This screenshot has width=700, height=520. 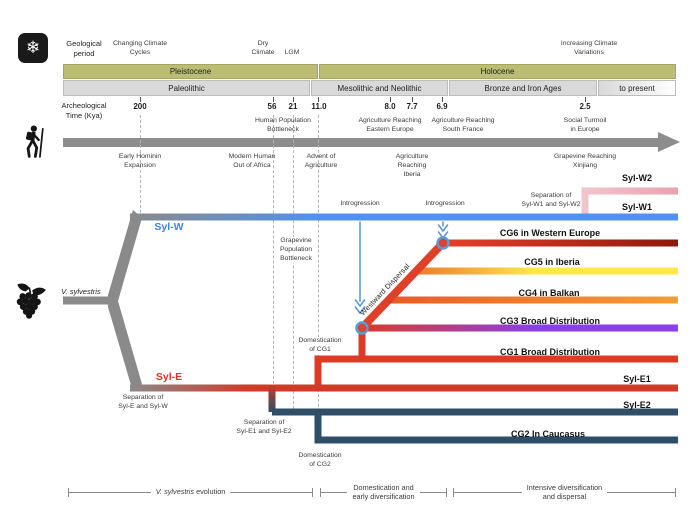 I want to click on separation-w-label: Separation of Syl-W1 and Syl-W2, so click(x=551, y=200).